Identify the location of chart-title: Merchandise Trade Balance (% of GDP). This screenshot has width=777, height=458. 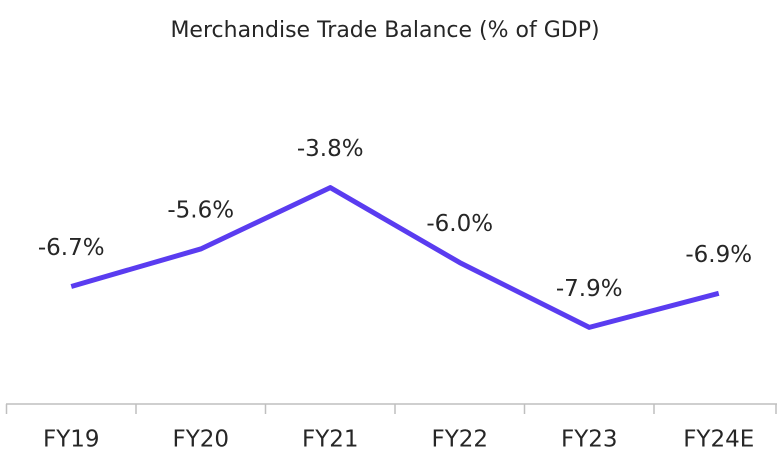
(384, 30).